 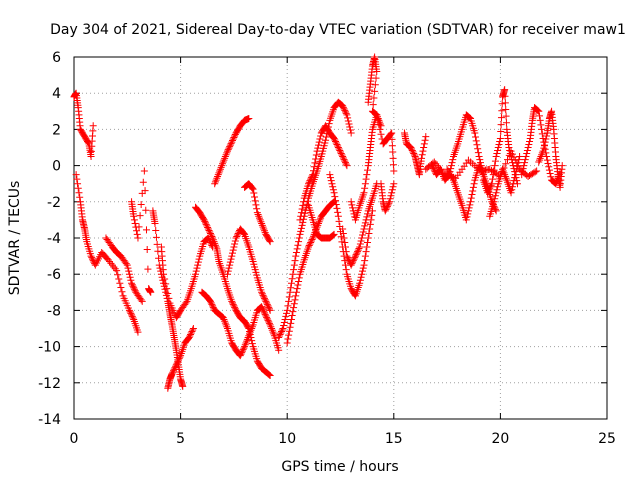 I want to click on y-tick-label: 4, so click(x=56, y=94).